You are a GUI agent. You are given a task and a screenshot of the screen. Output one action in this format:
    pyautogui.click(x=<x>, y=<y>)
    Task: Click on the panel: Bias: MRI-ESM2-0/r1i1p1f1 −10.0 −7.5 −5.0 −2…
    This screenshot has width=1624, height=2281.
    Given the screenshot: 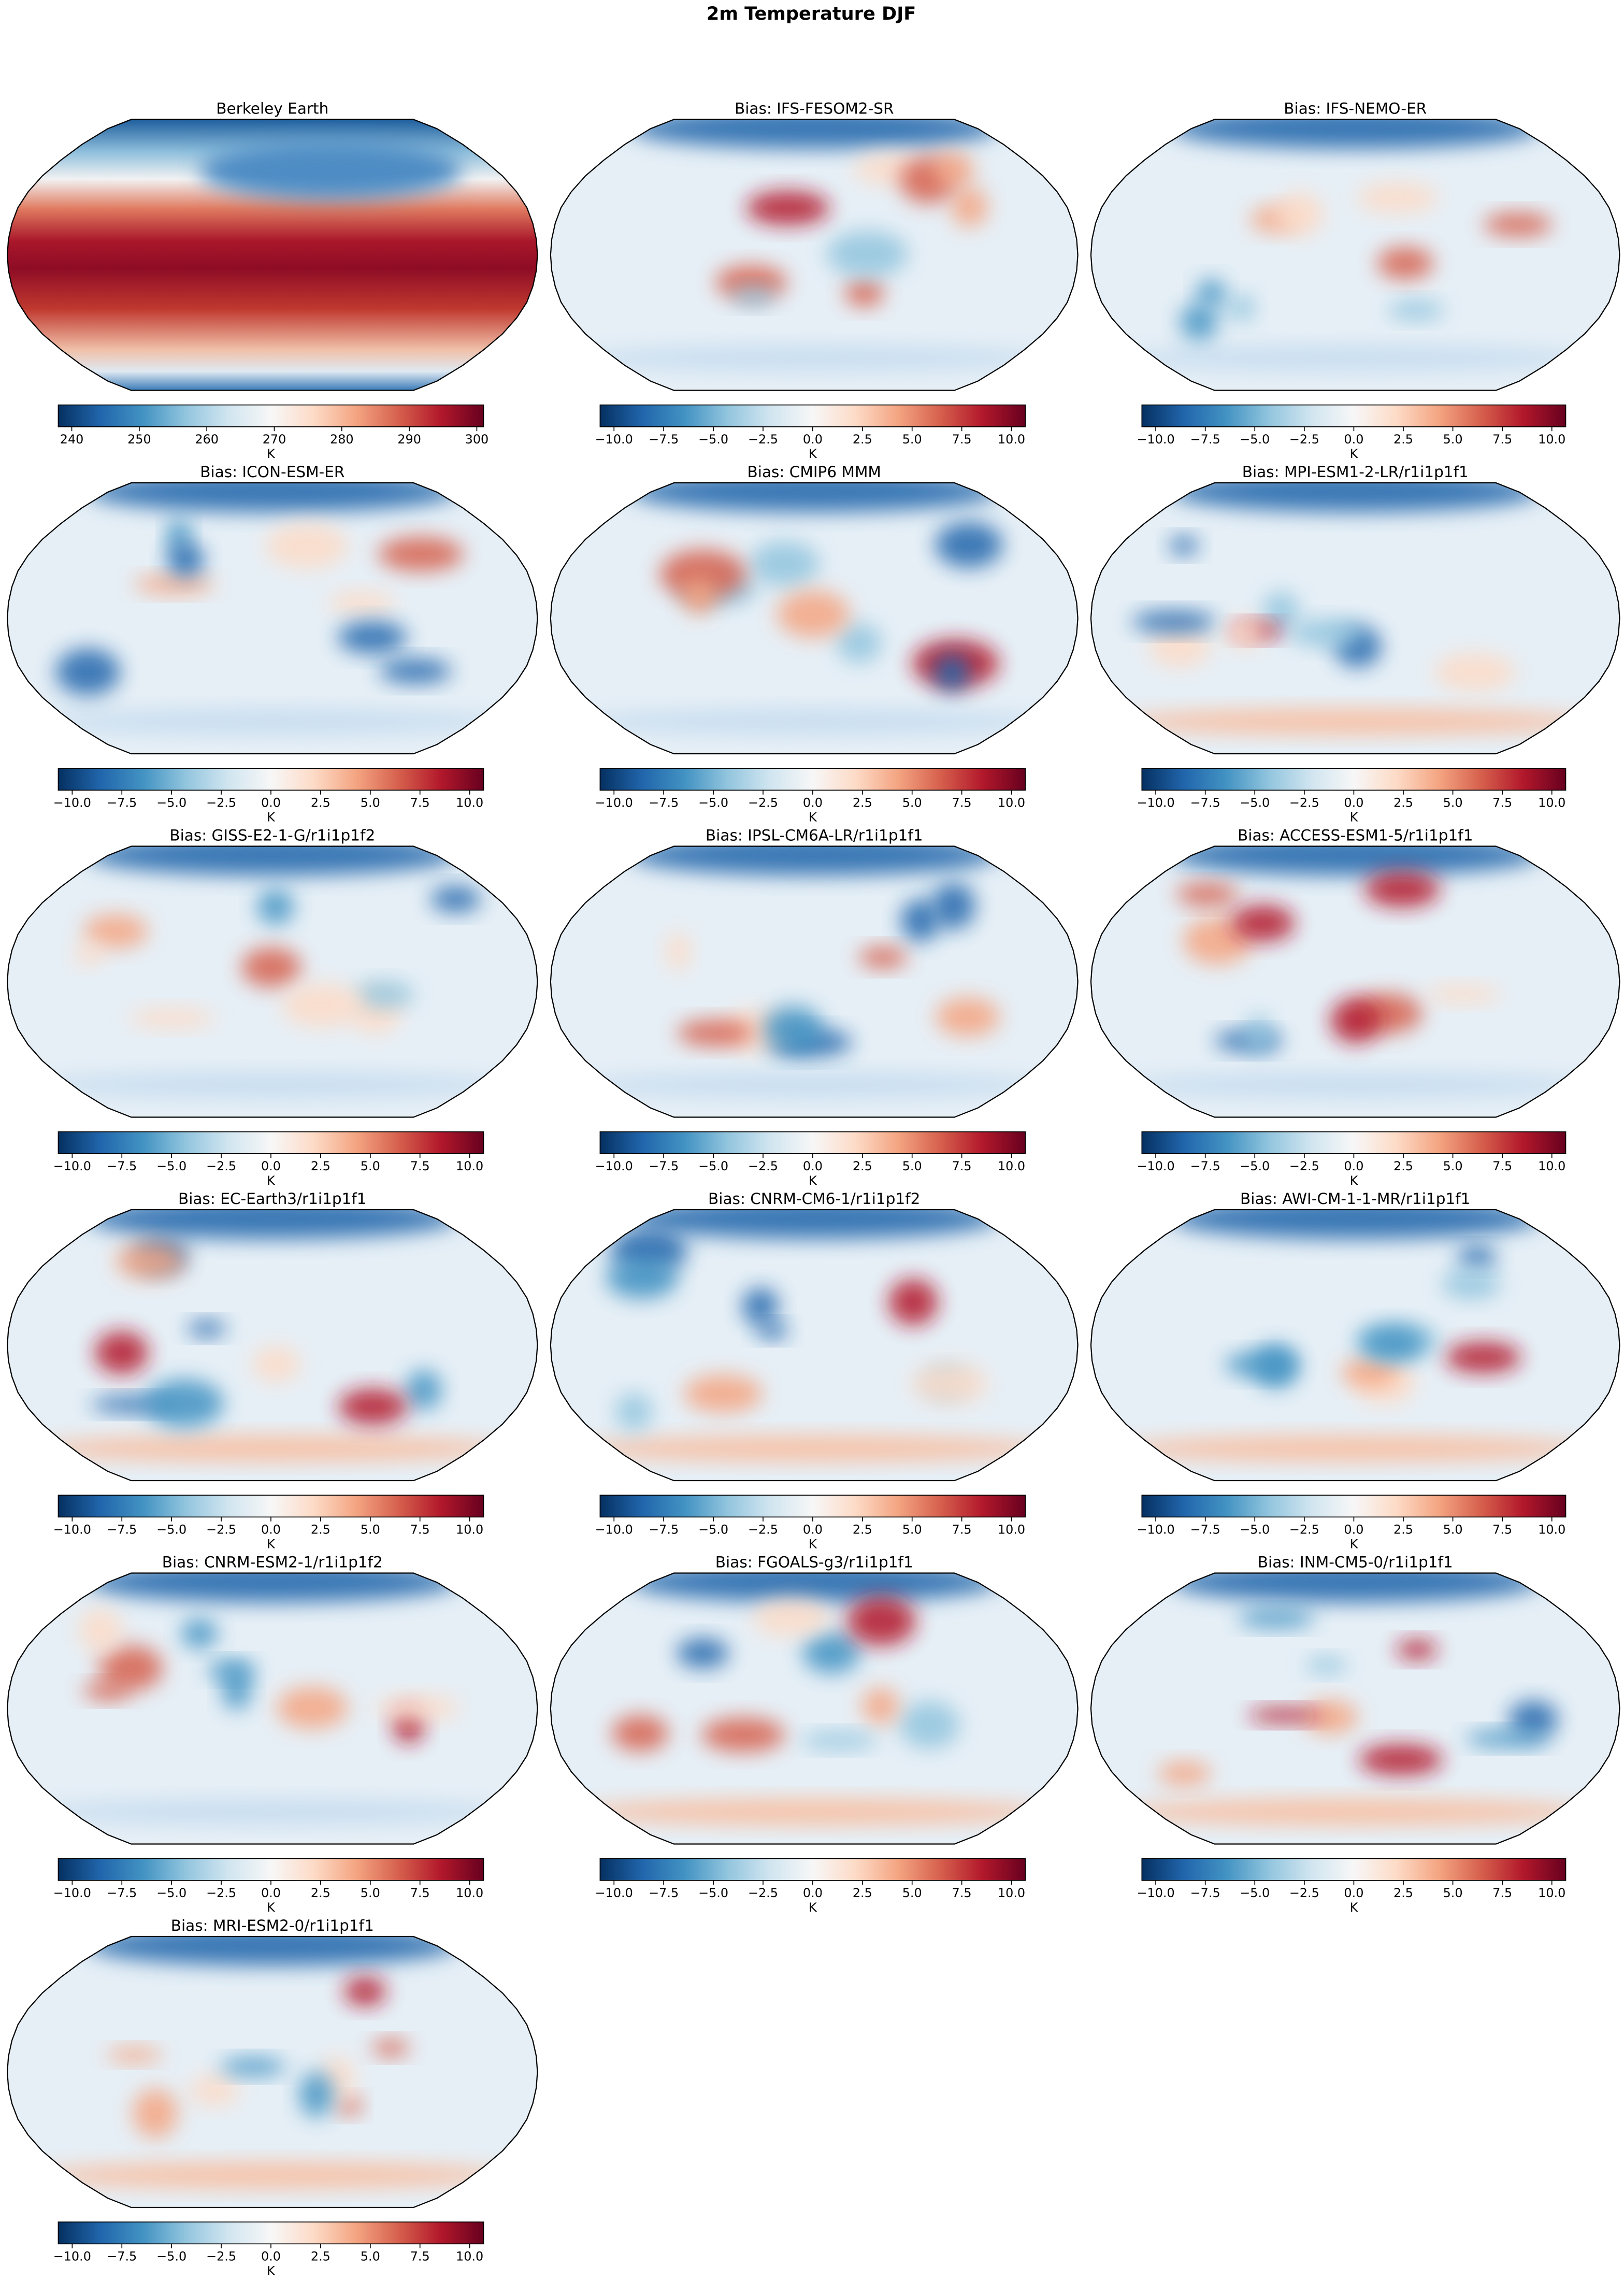 What is the action you would take?
    pyautogui.click(x=272, y=2097)
    